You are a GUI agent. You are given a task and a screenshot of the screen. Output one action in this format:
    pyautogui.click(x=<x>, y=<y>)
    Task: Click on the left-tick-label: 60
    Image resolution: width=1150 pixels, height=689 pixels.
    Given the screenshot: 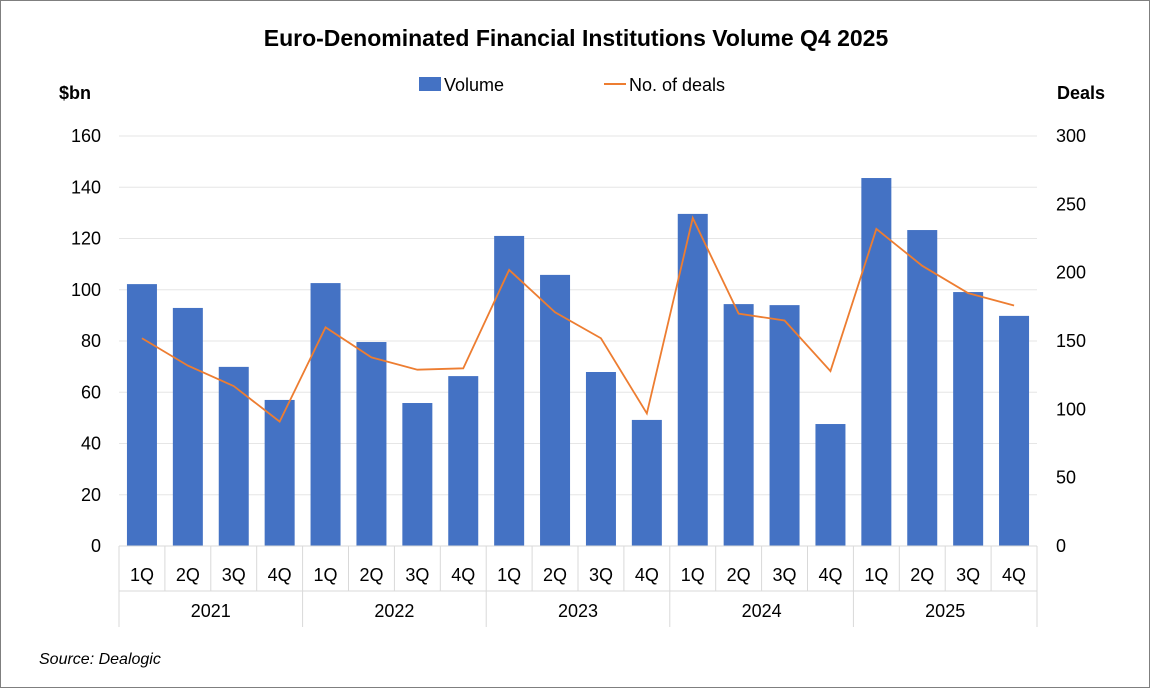 What is the action you would take?
    pyautogui.click(x=91, y=392)
    